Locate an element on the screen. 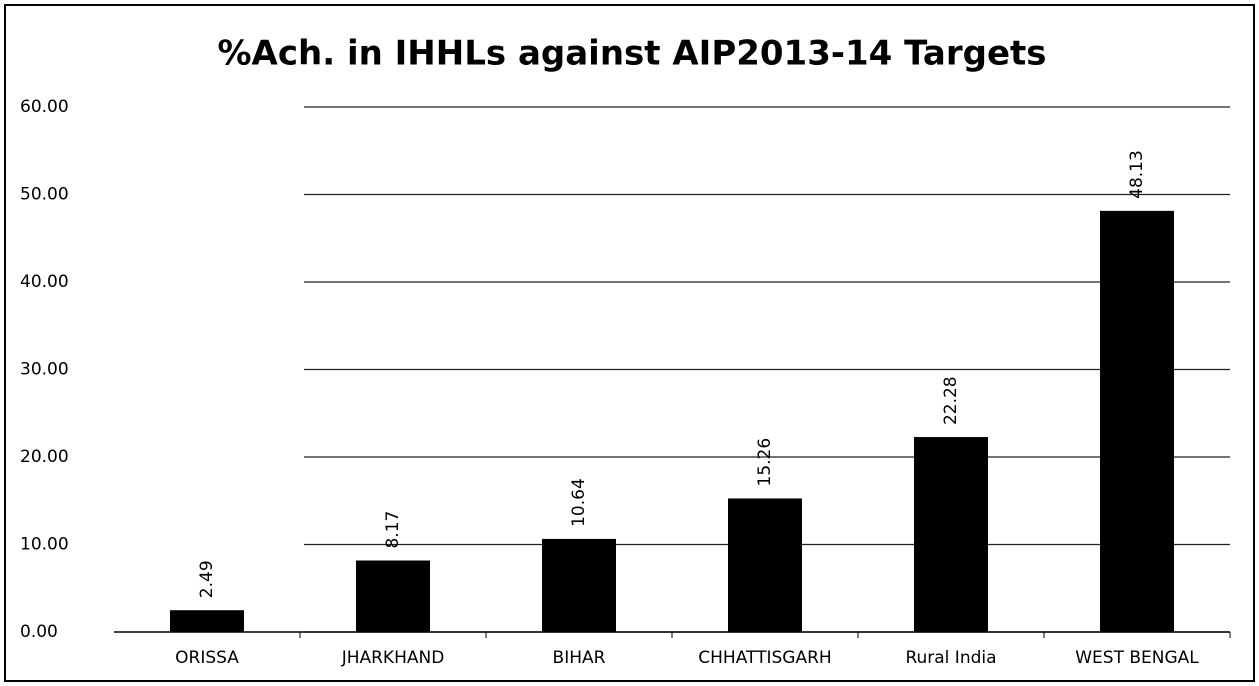  y-tick-label: 20.00 is located at coordinates (44, 457).